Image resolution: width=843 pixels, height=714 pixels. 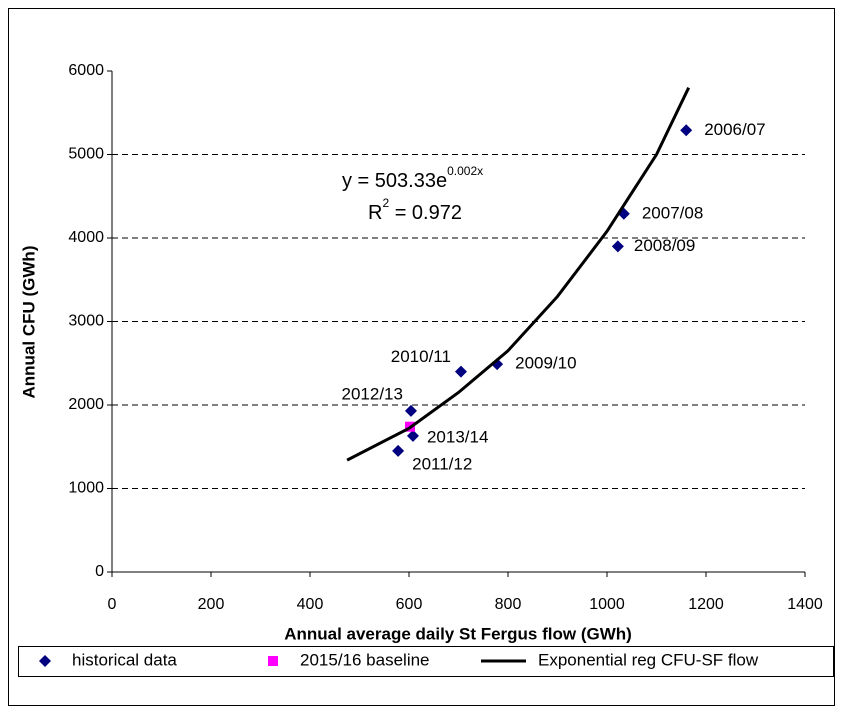 I want to click on data-label: 2013/14, so click(x=457, y=436).